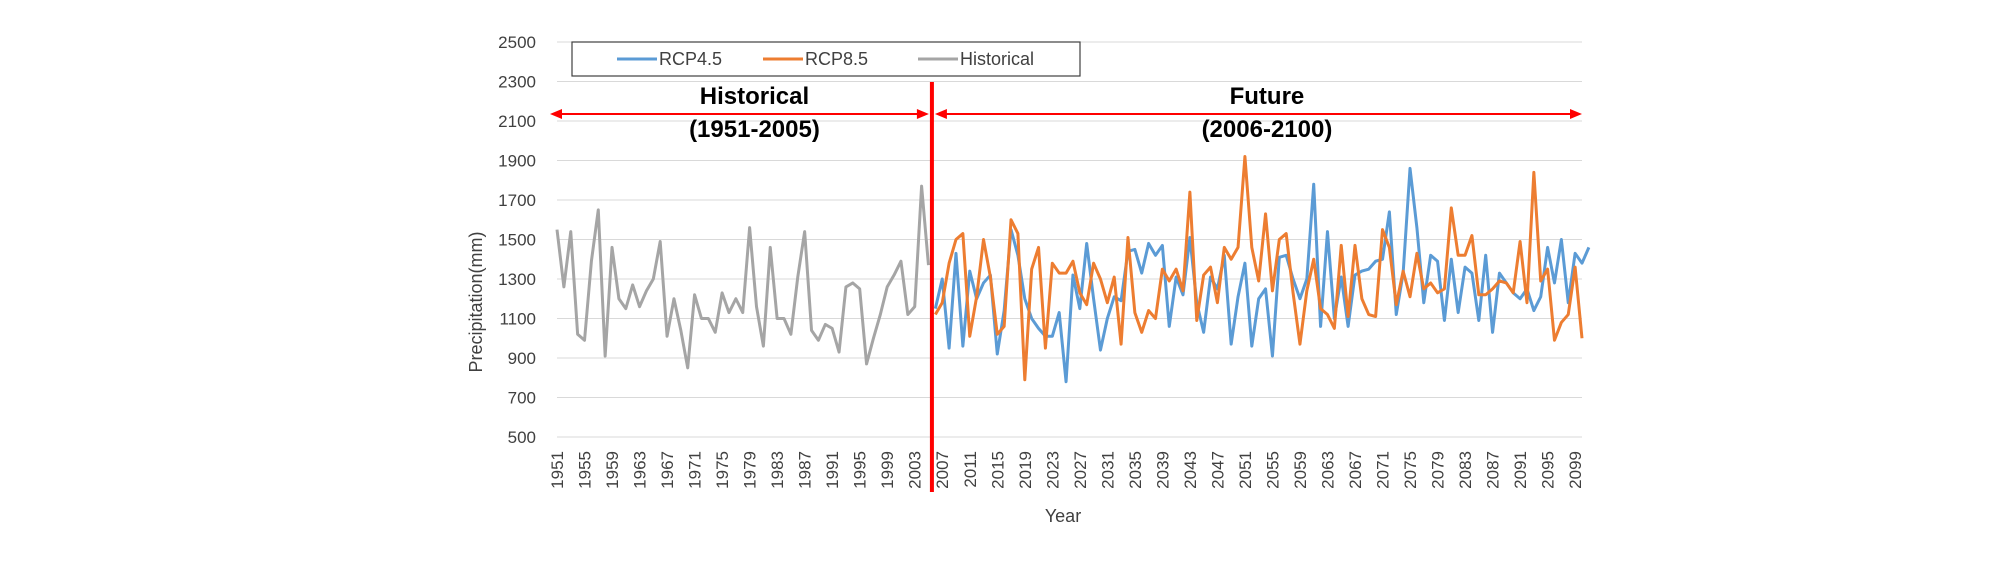 The height and width of the screenshot is (570, 2008). Describe the element at coordinates (1410, 470) in the screenshot. I see `x-tick-label: 2075` at that location.